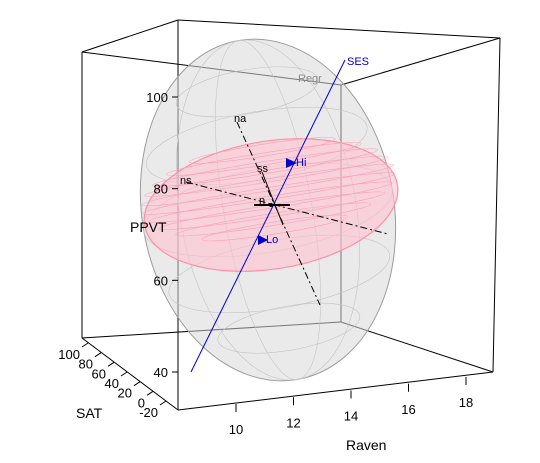  Describe the element at coordinates (310, 79) in the screenshot. I see `regr-label: Regr` at that location.